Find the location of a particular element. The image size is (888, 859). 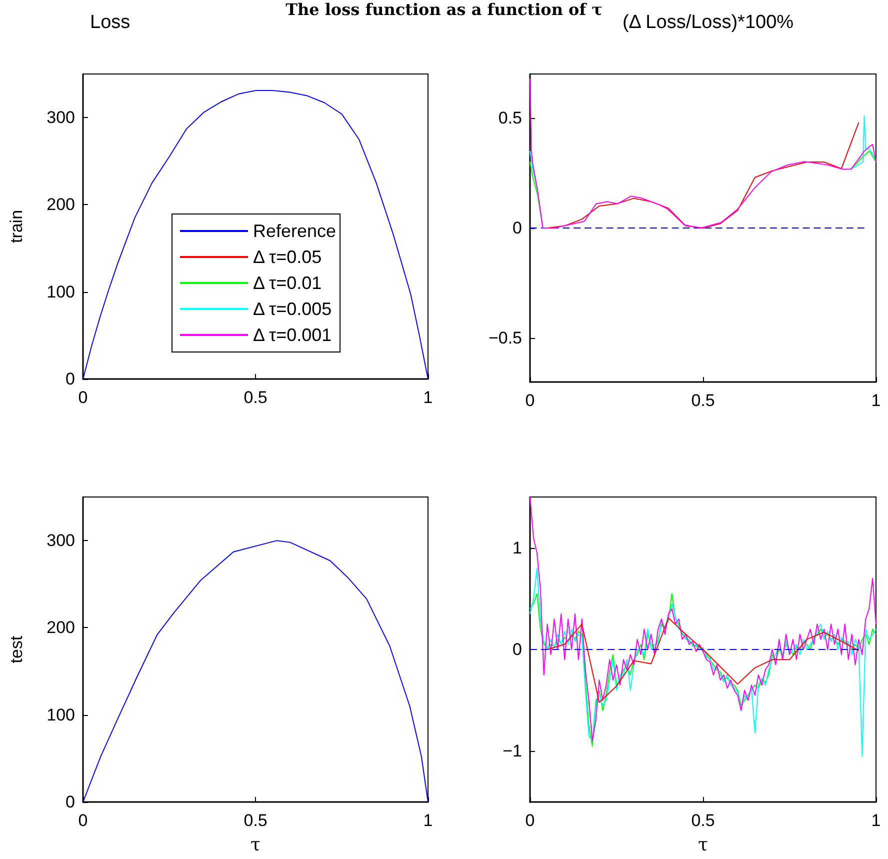

y-axis-title: test is located at coordinates (16, 650).